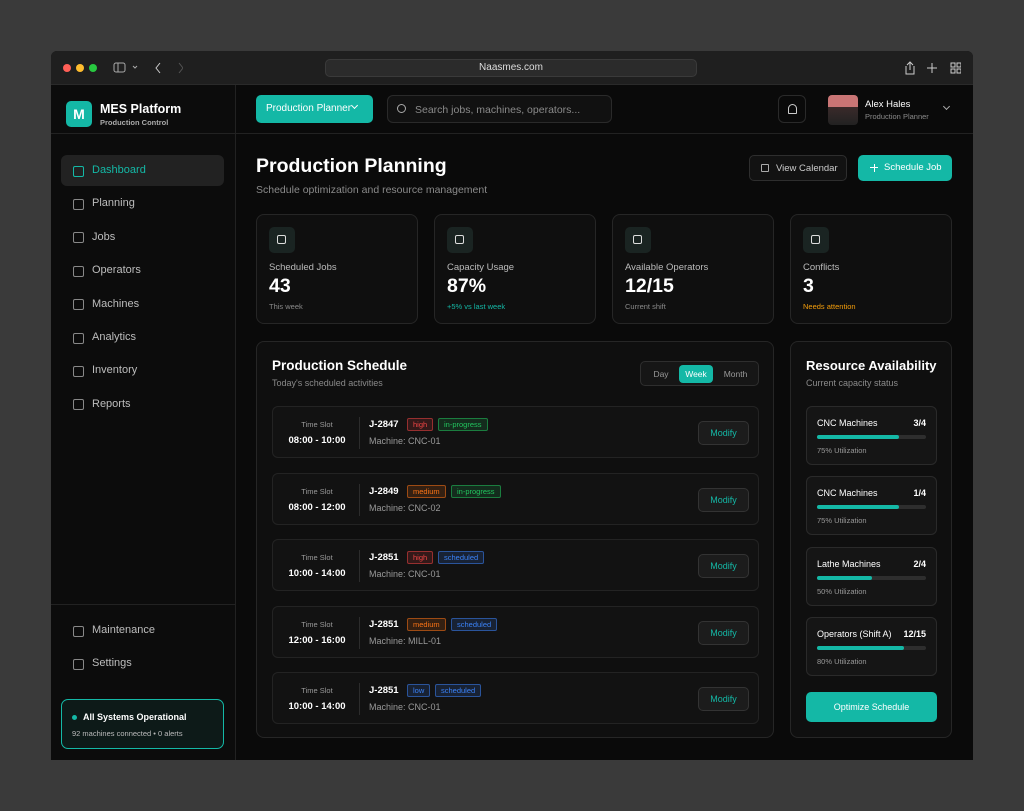  Describe the element at coordinates (135, 717) in the screenshot. I see `status-title: All Systems Operational` at that location.